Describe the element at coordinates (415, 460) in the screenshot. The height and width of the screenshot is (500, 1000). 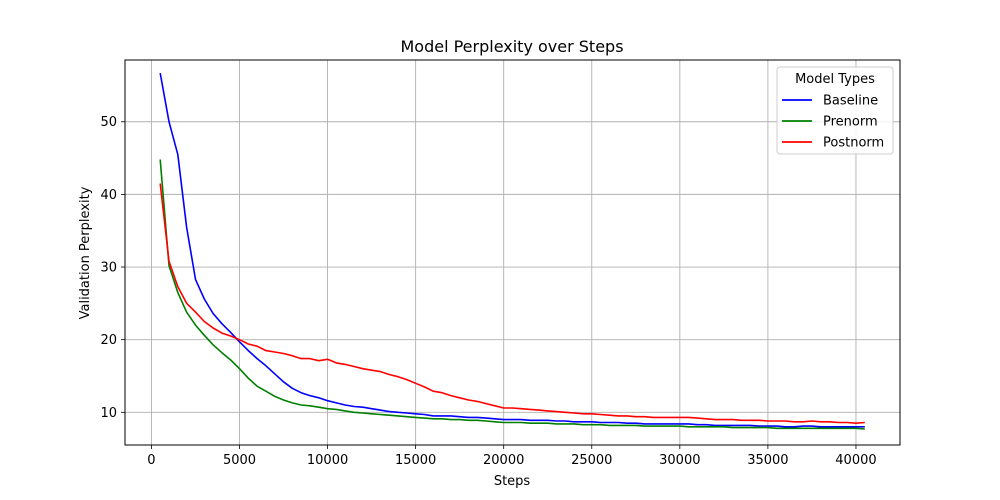
I see `x-tick-label: 15000` at that location.